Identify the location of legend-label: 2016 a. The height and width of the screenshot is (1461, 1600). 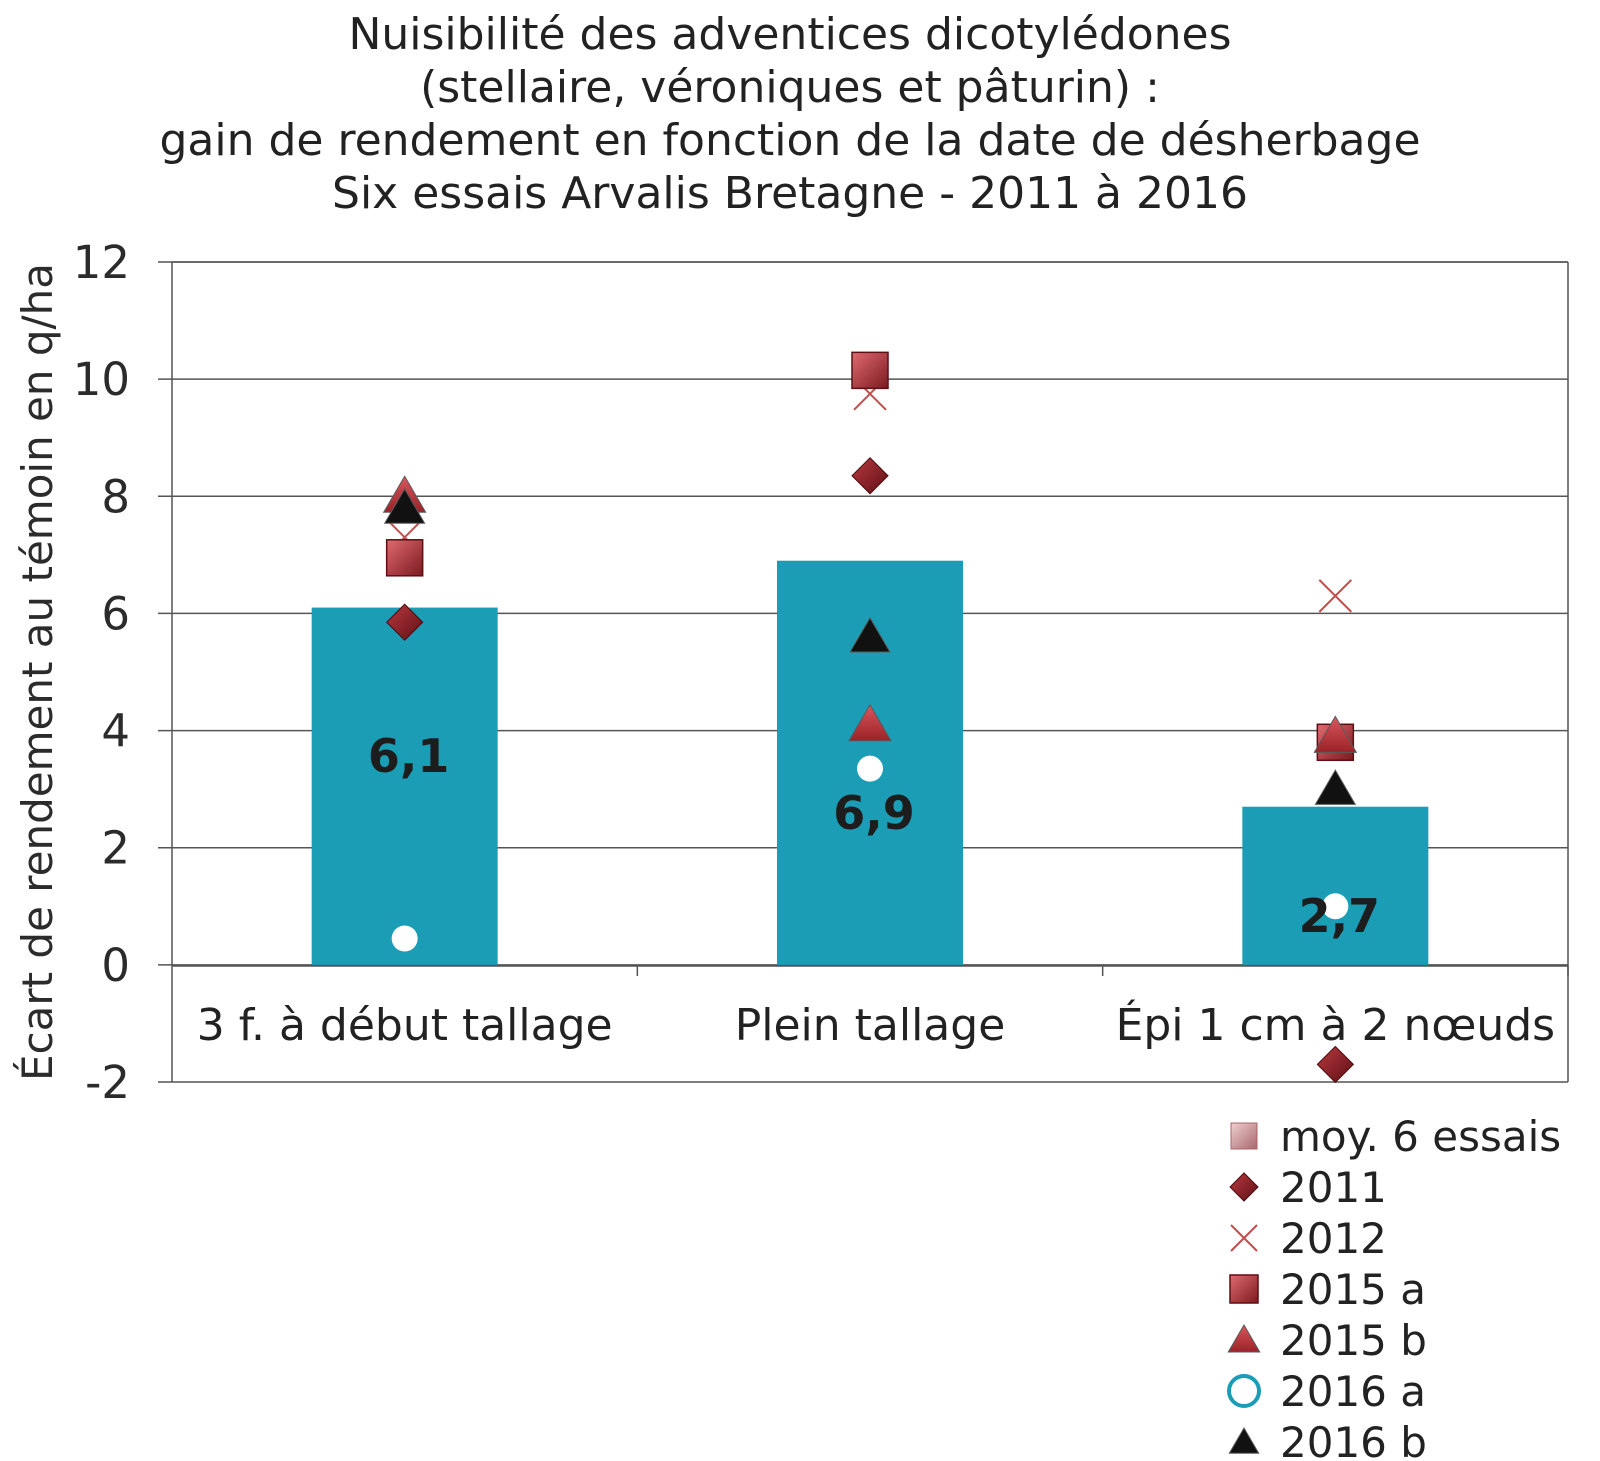
(1353, 1391).